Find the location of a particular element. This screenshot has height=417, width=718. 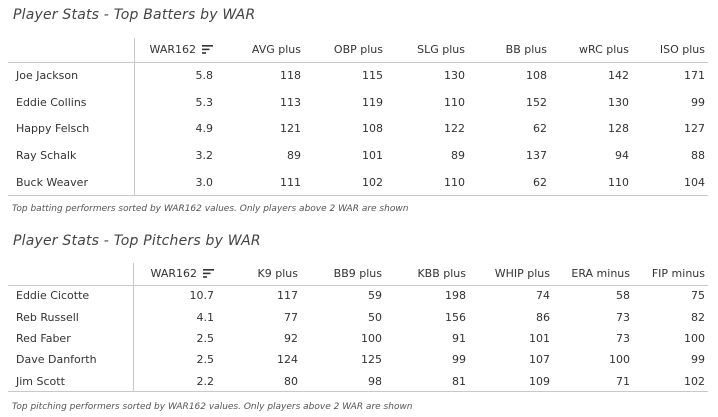

column-header-fip-minus: FIP minus is located at coordinates (670, 274).